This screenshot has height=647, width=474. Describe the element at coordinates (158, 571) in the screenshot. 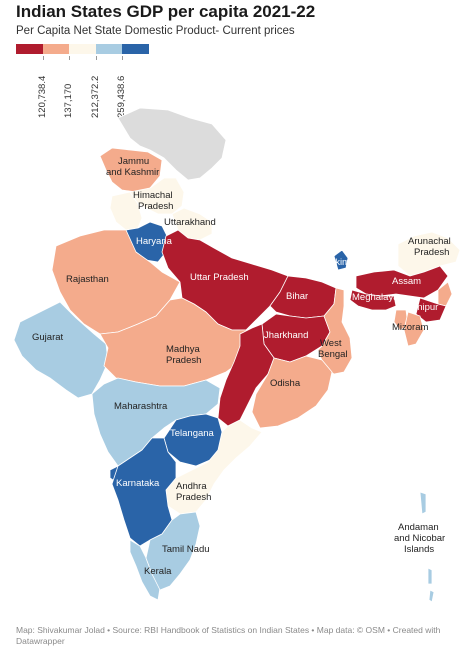

I see `label-kerala: Kerala` at that location.